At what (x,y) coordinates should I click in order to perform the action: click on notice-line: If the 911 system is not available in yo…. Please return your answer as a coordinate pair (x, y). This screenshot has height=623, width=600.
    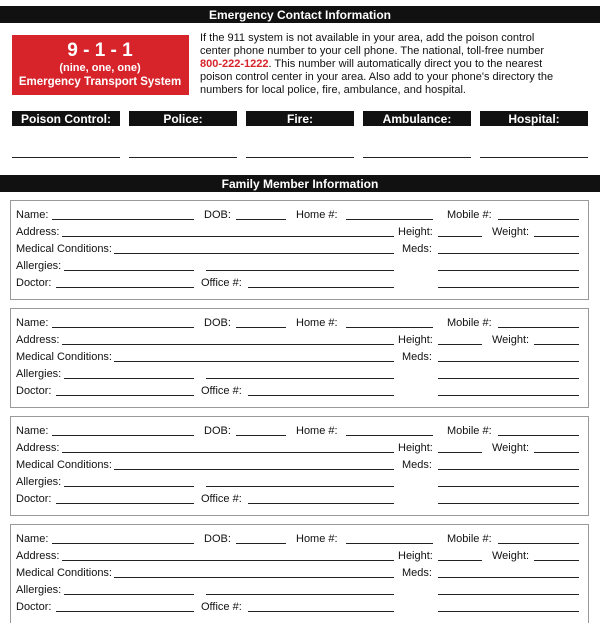
    Looking at the image, I should click on (367, 38).